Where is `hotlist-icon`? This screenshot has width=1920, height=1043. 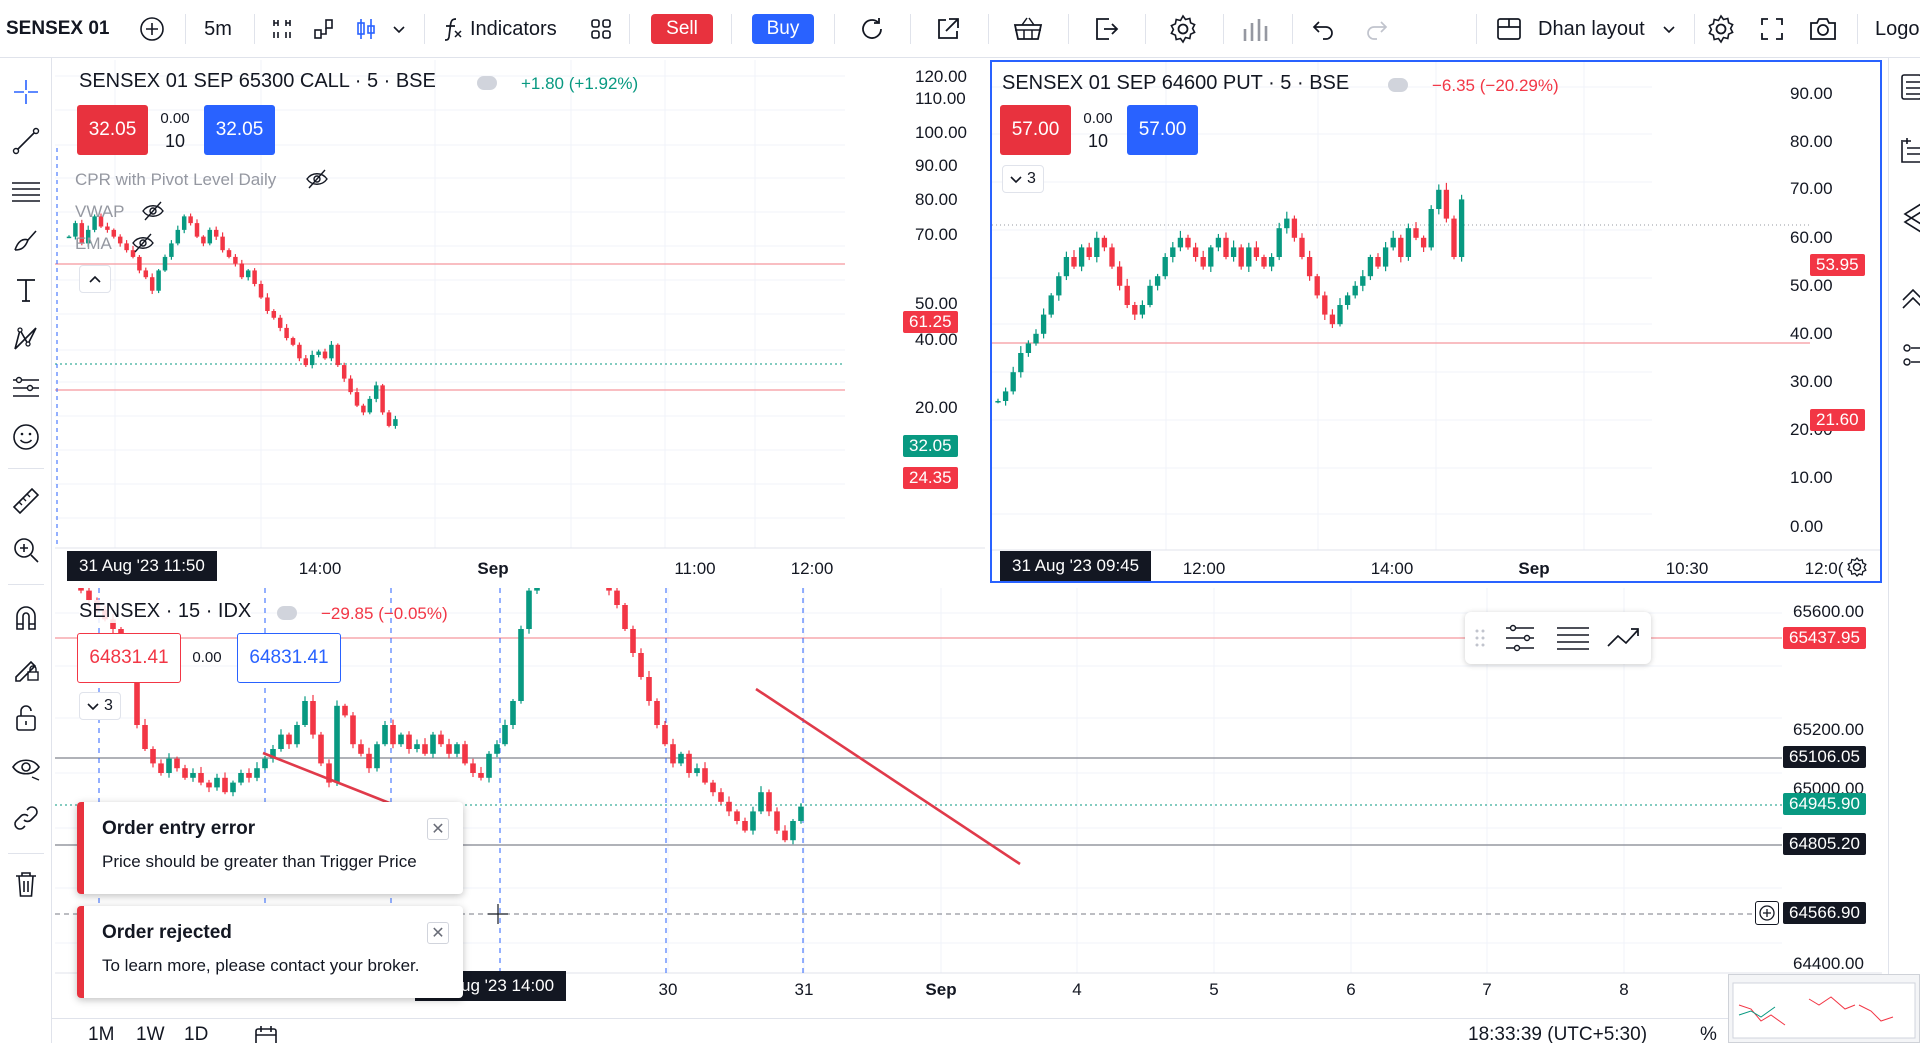 hotlist-icon is located at coordinates (1909, 357).